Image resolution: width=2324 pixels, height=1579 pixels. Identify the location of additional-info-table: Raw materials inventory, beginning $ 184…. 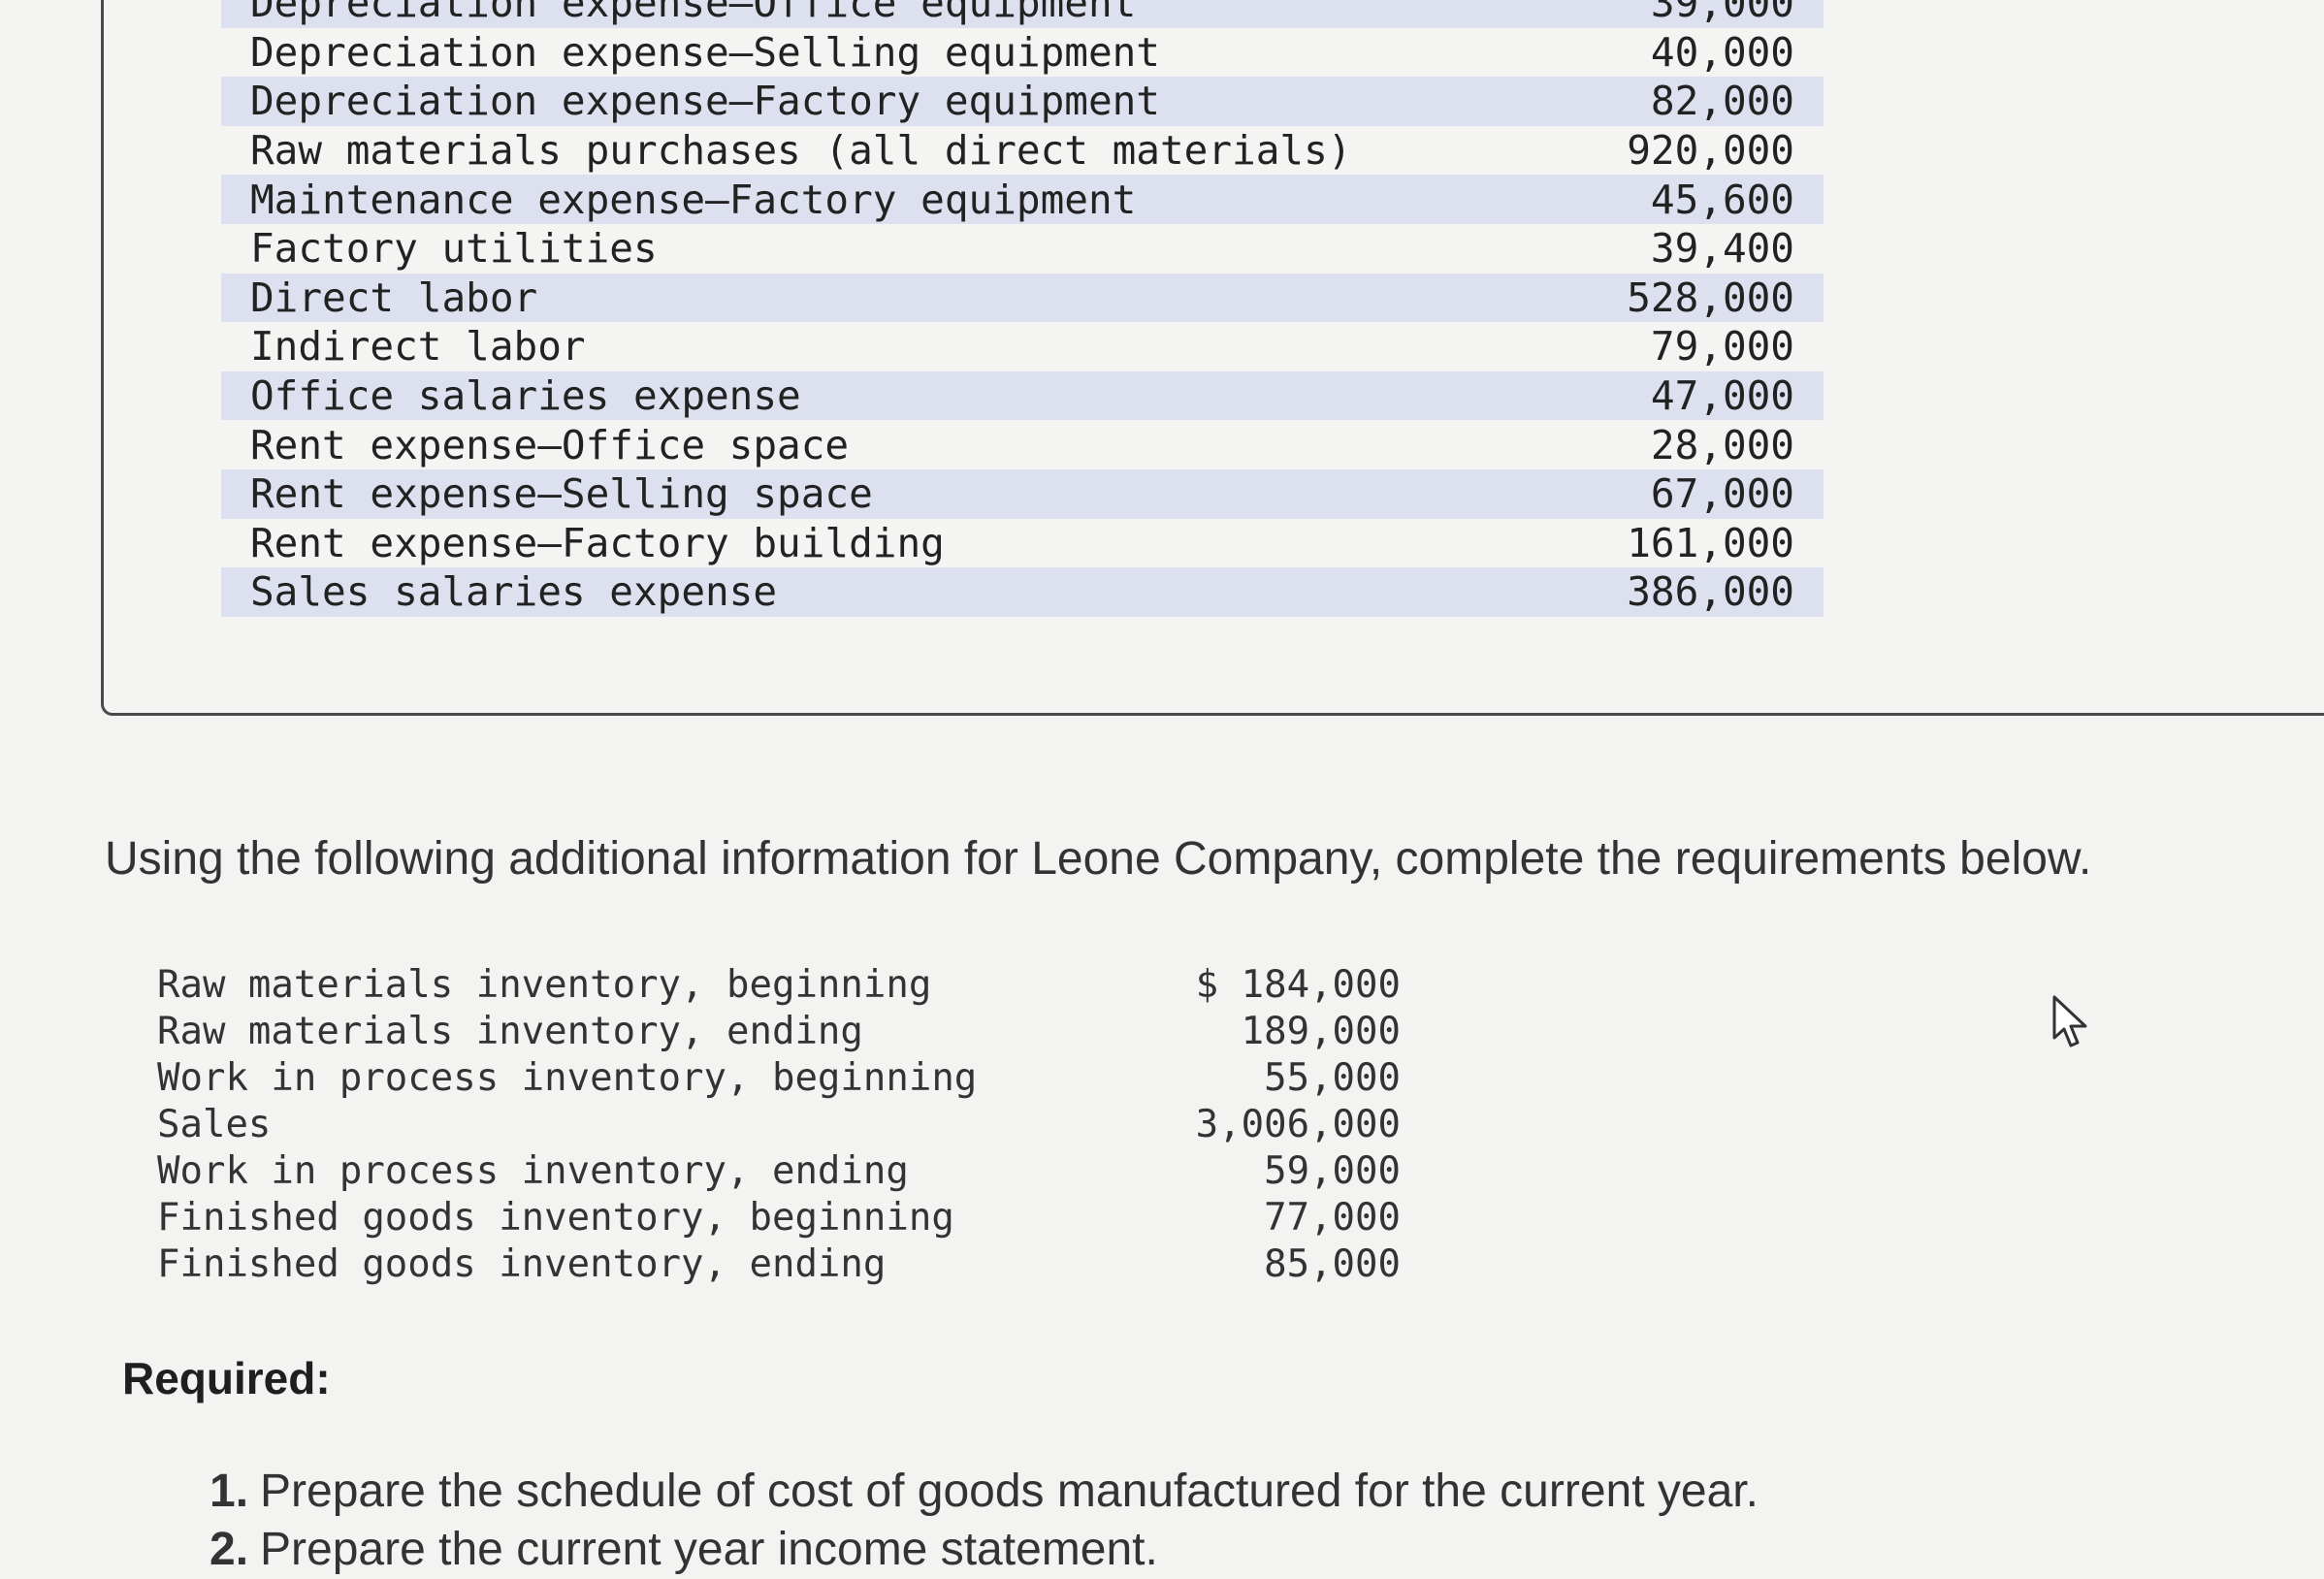
(779, 1125).